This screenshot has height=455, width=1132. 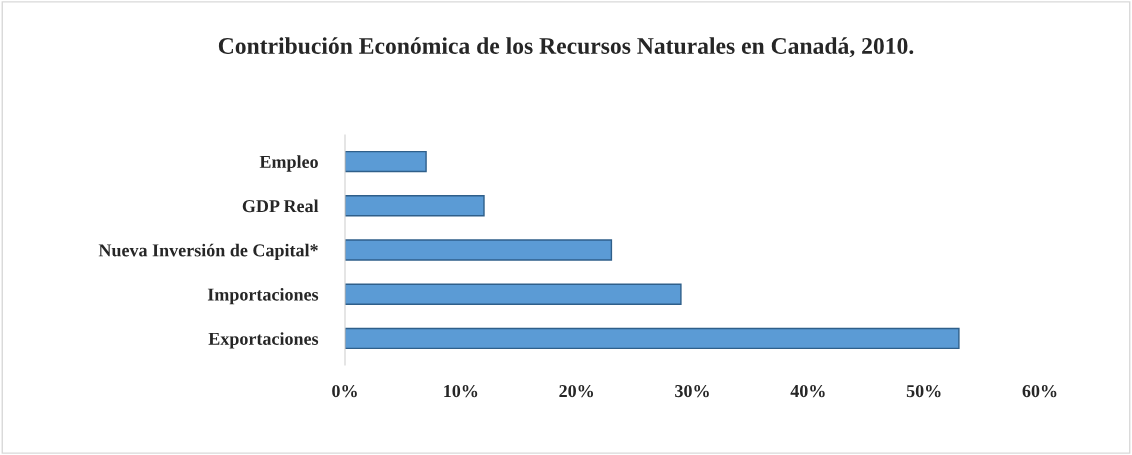 What do you see at coordinates (263, 340) in the screenshot?
I see `y-tick-label: Exportaciones` at bounding box center [263, 340].